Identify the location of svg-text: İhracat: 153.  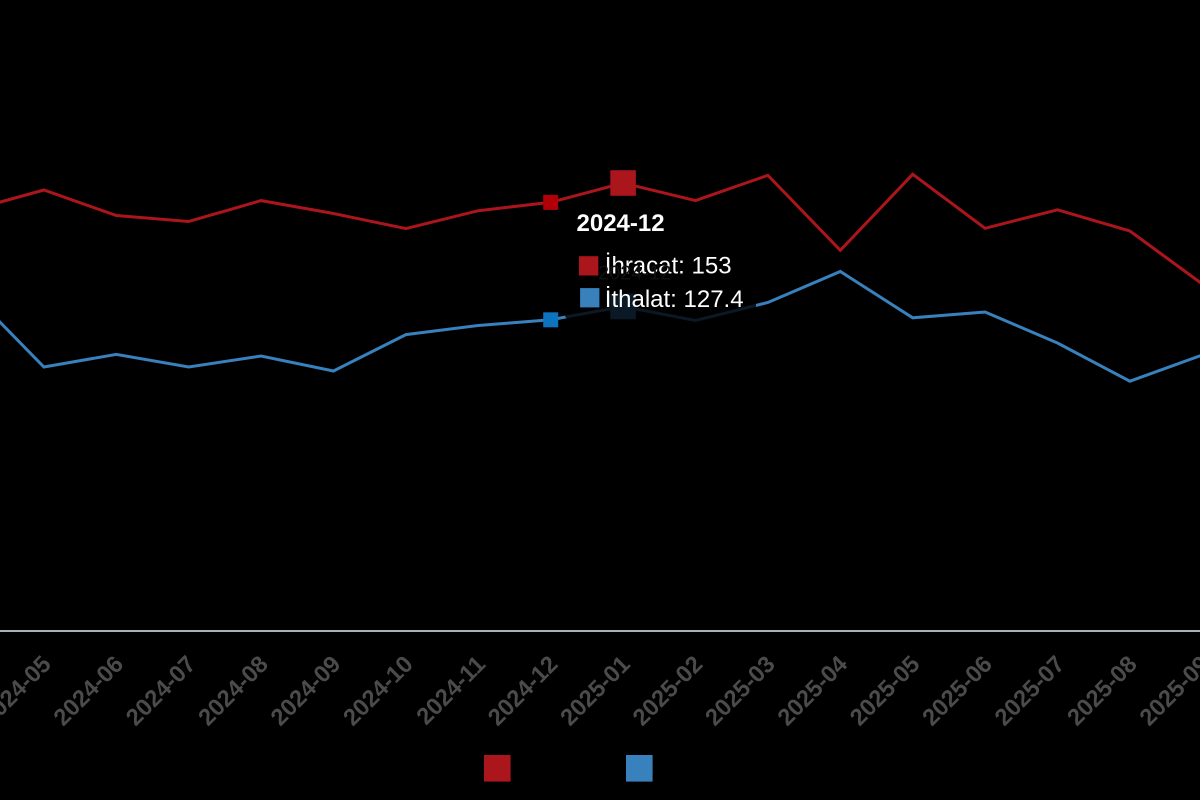
(668, 266).